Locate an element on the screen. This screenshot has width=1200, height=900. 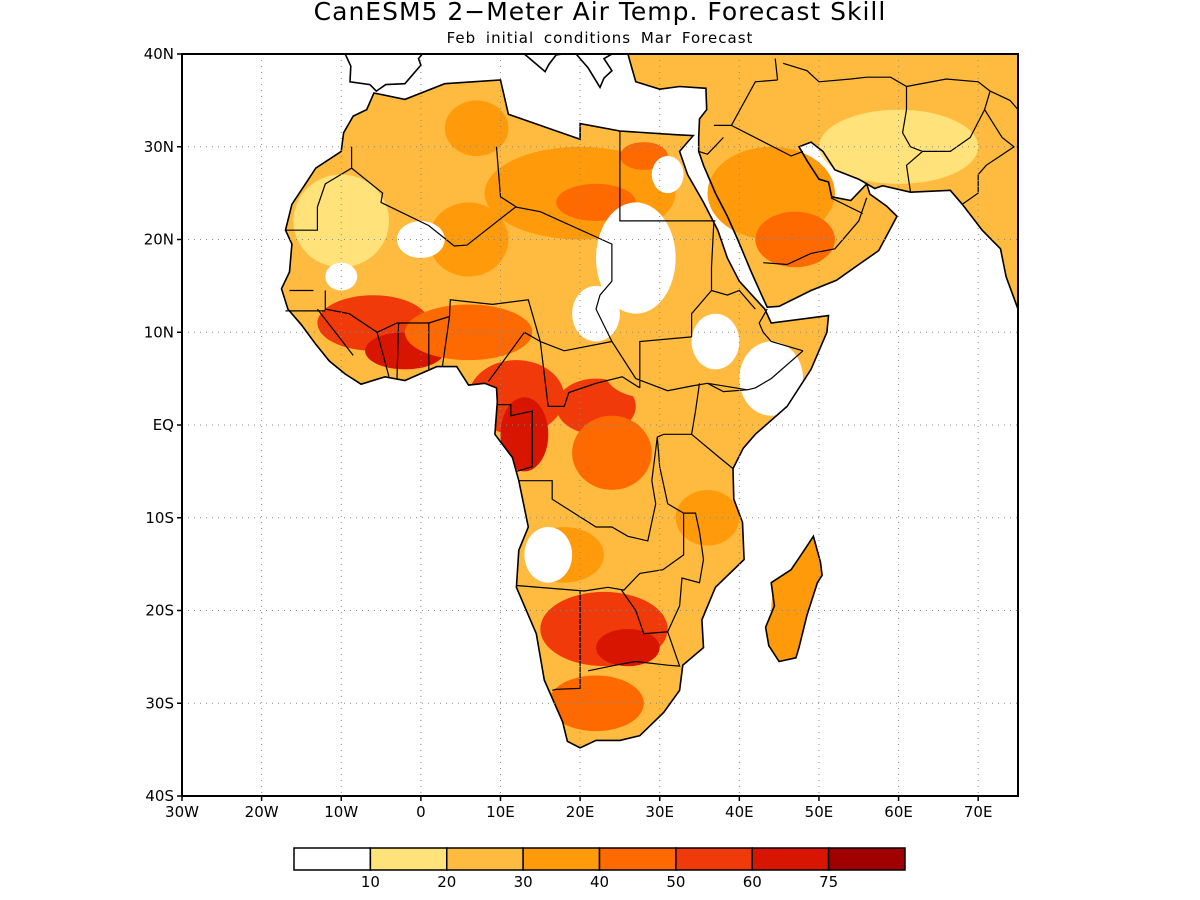
longitude-tick-label: 30W is located at coordinates (182, 812).